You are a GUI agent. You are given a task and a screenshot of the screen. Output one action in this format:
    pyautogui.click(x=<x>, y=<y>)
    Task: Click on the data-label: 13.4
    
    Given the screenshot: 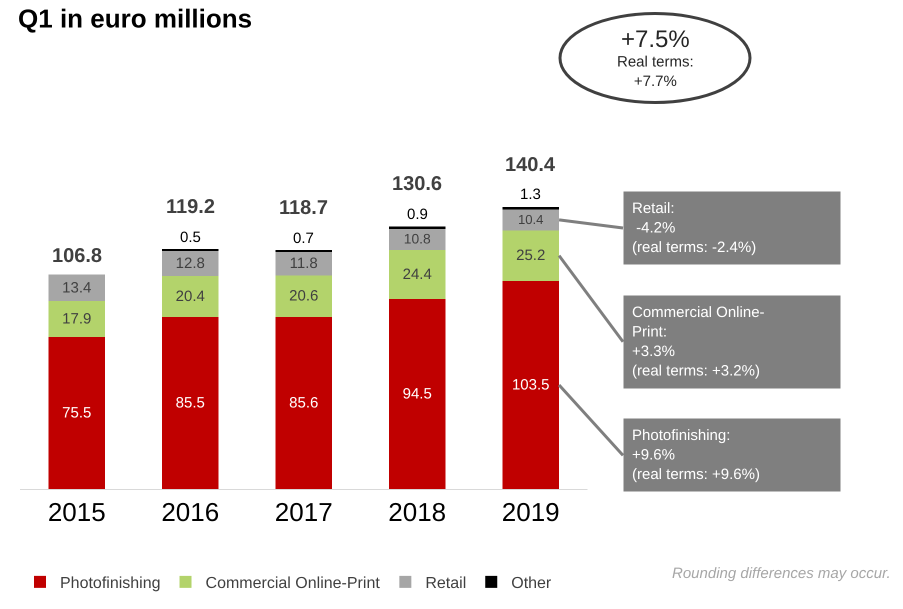 What is the action you would take?
    pyautogui.click(x=77, y=287)
    